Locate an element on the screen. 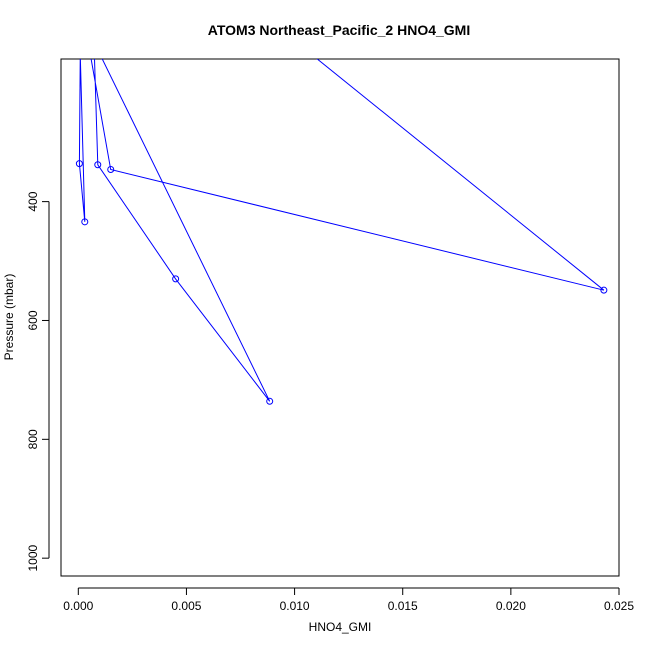 The width and height of the screenshot is (650, 650). y-tick-label: 1000 is located at coordinates (33, 558).